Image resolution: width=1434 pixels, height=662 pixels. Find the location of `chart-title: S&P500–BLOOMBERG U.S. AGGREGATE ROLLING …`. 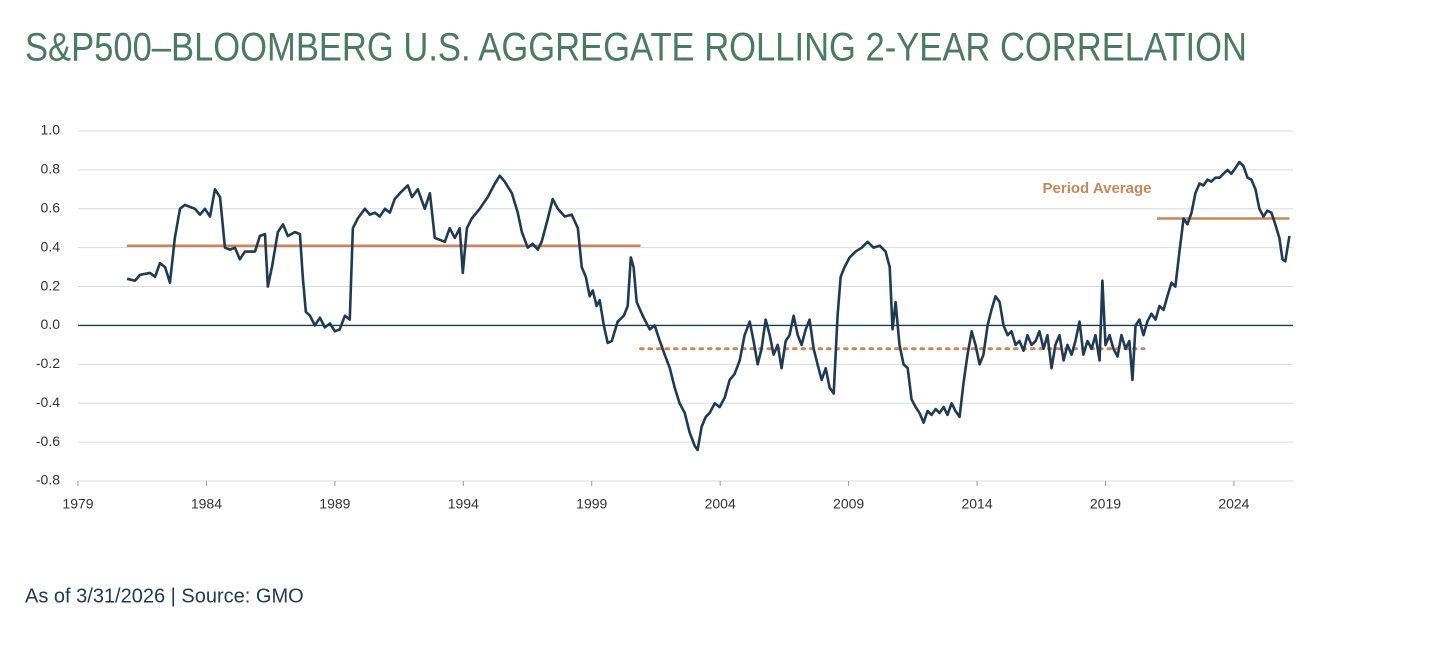

chart-title: S&P500–BLOOMBERG U.S. AGGREGATE ROLLING … is located at coordinates (636, 48).